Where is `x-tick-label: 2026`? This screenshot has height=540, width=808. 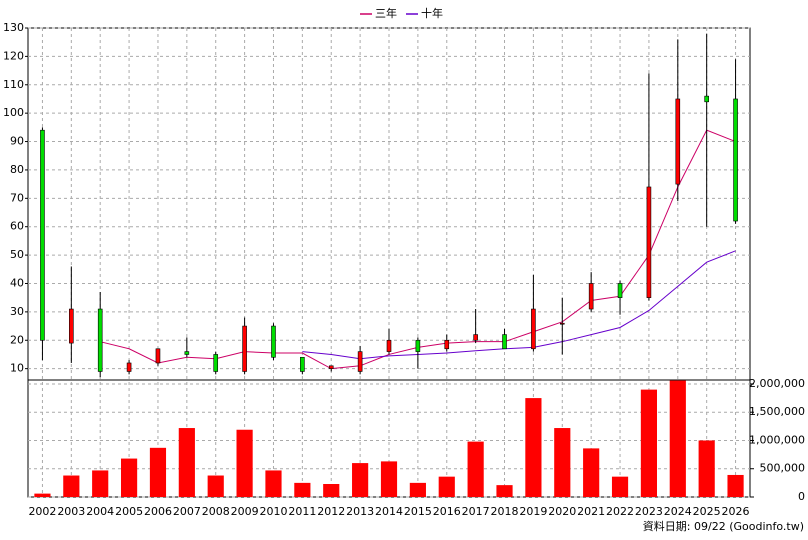 x-tick-label: 2026 is located at coordinates (736, 511).